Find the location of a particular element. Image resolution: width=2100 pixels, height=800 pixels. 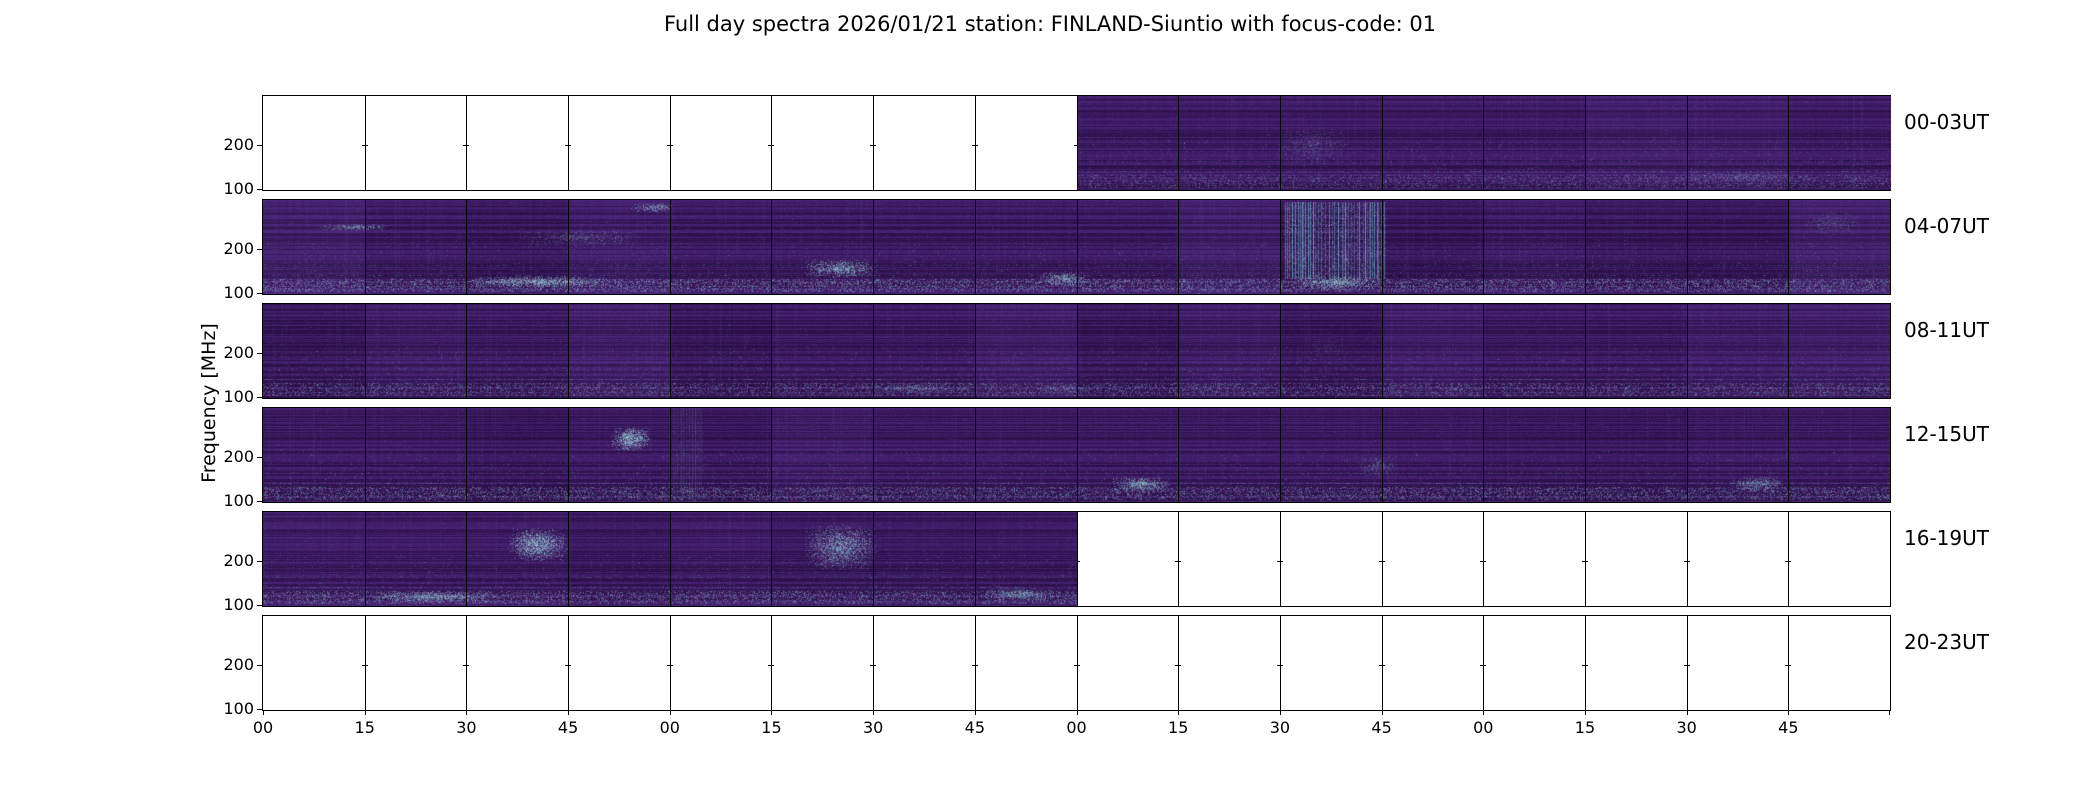

spectrogram-08-11UT is located at coordinates (1076, 351).